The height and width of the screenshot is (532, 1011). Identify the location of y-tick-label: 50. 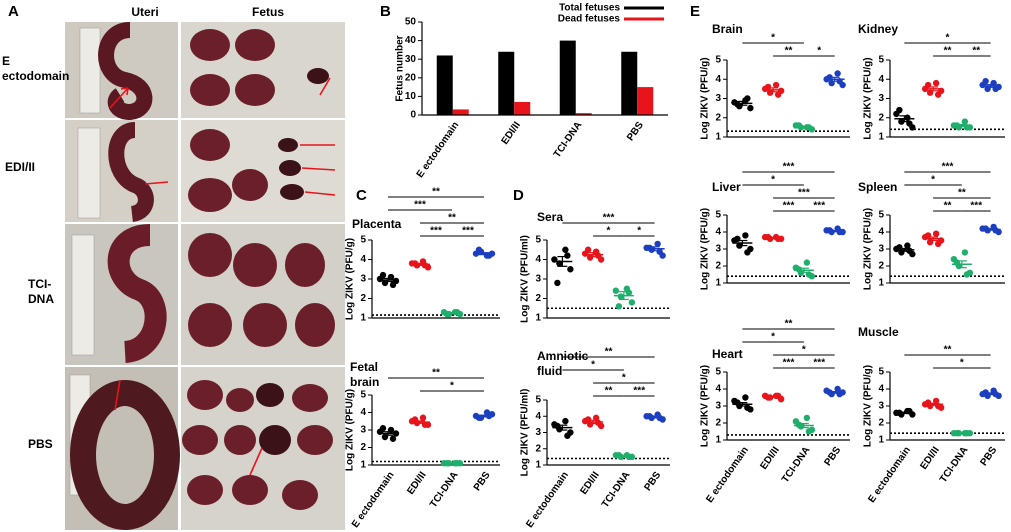
(411, 22).